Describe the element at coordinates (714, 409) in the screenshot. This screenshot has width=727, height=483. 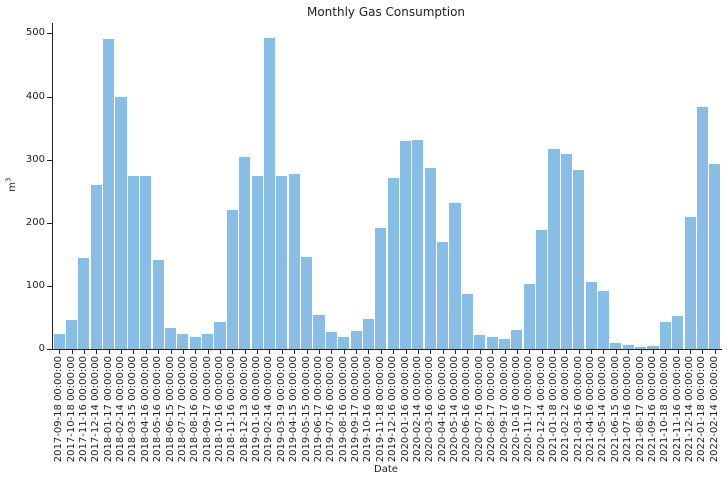
I see `x-tick-label: 2022-02-14 00:00:00` at that location.